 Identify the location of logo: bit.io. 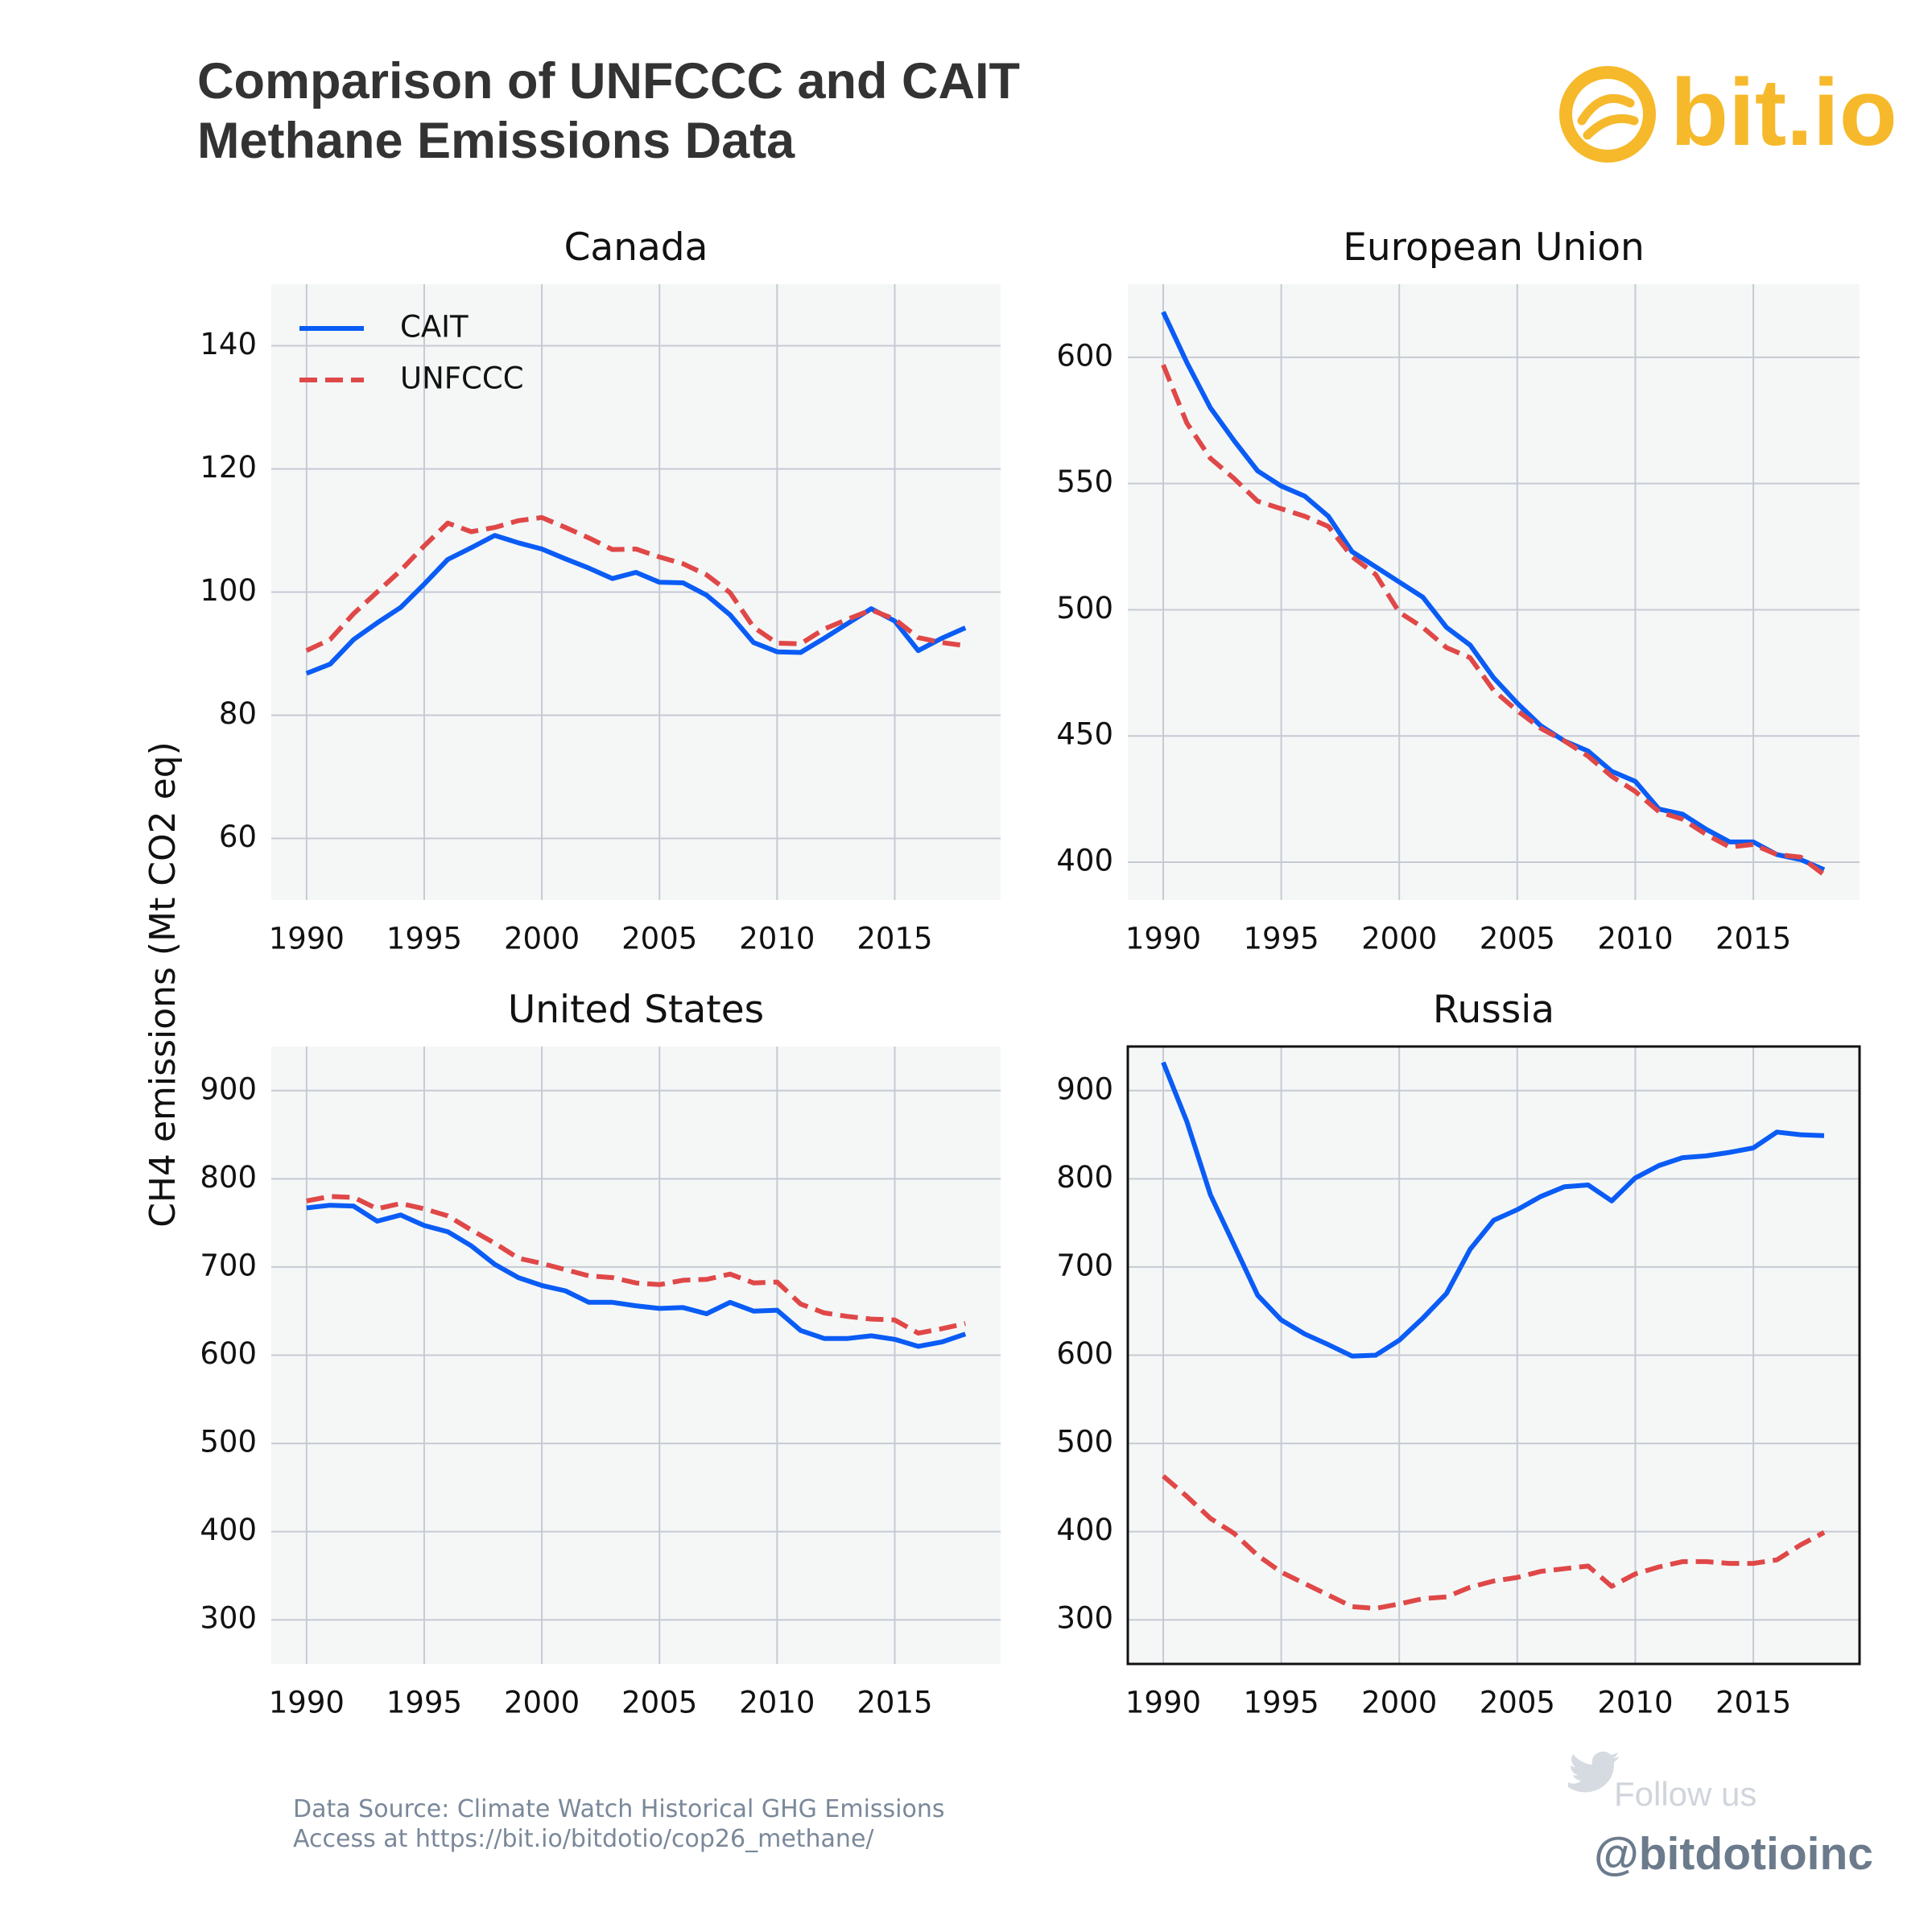
(1728, 113).